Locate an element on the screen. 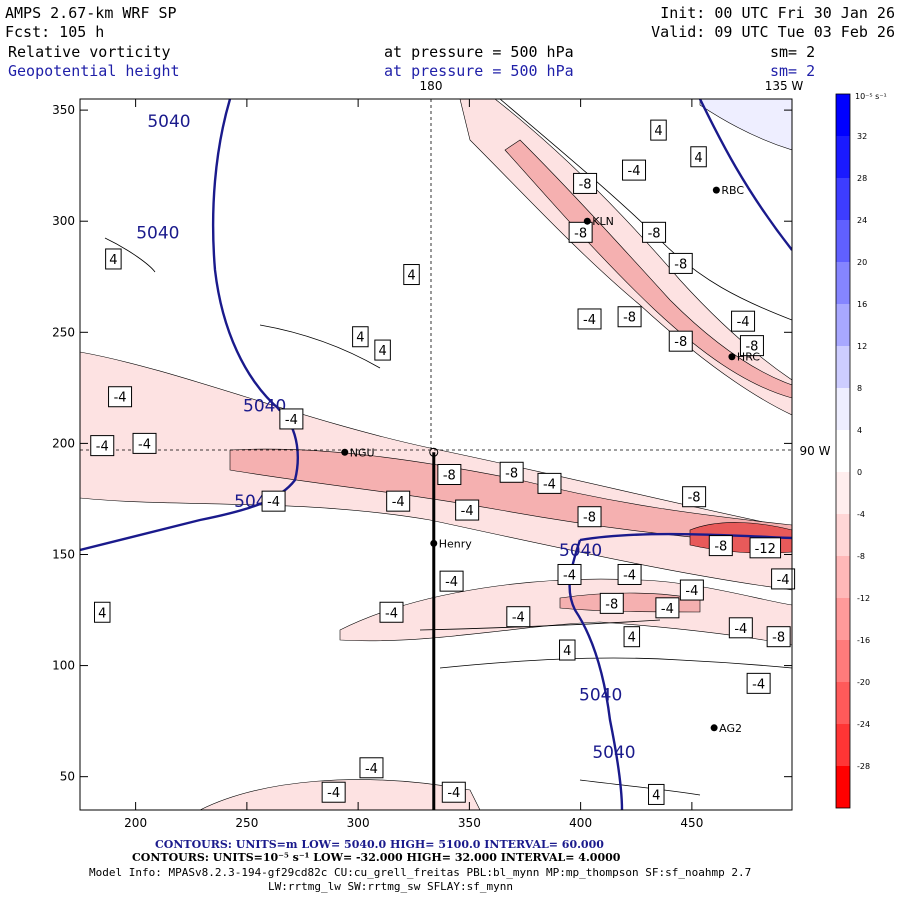  vorticity-contour-label: -12 is located at coordinates (765, 548).